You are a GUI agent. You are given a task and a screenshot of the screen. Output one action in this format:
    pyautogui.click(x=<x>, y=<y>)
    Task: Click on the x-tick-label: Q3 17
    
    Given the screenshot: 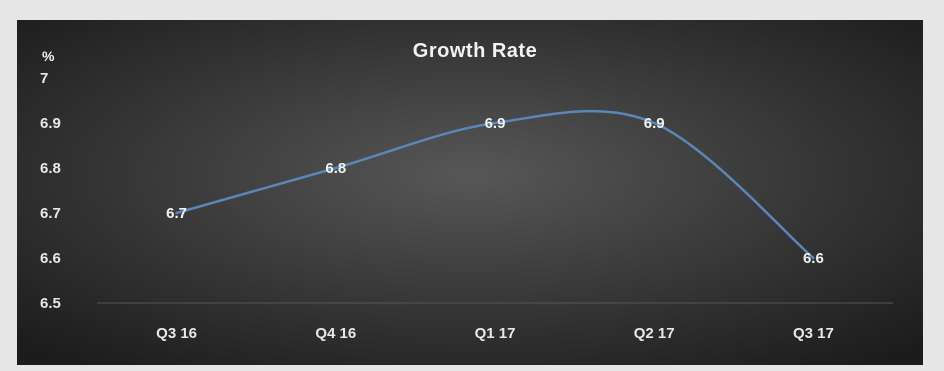 What is the action you would take?
    pyautogui.click(x=813, y=333)
    